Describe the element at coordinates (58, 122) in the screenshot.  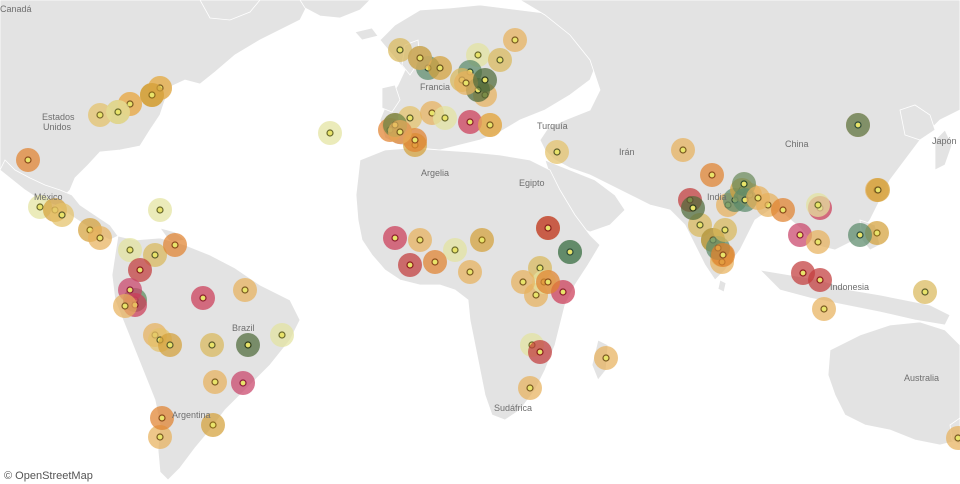
I see `label-usa: Estados Unidos` at that location.